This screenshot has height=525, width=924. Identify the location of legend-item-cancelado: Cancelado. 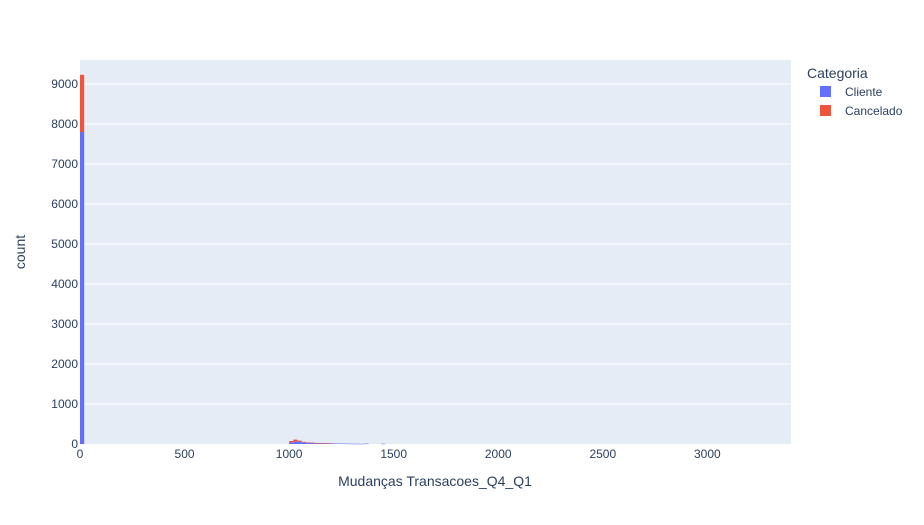
(861, 111).